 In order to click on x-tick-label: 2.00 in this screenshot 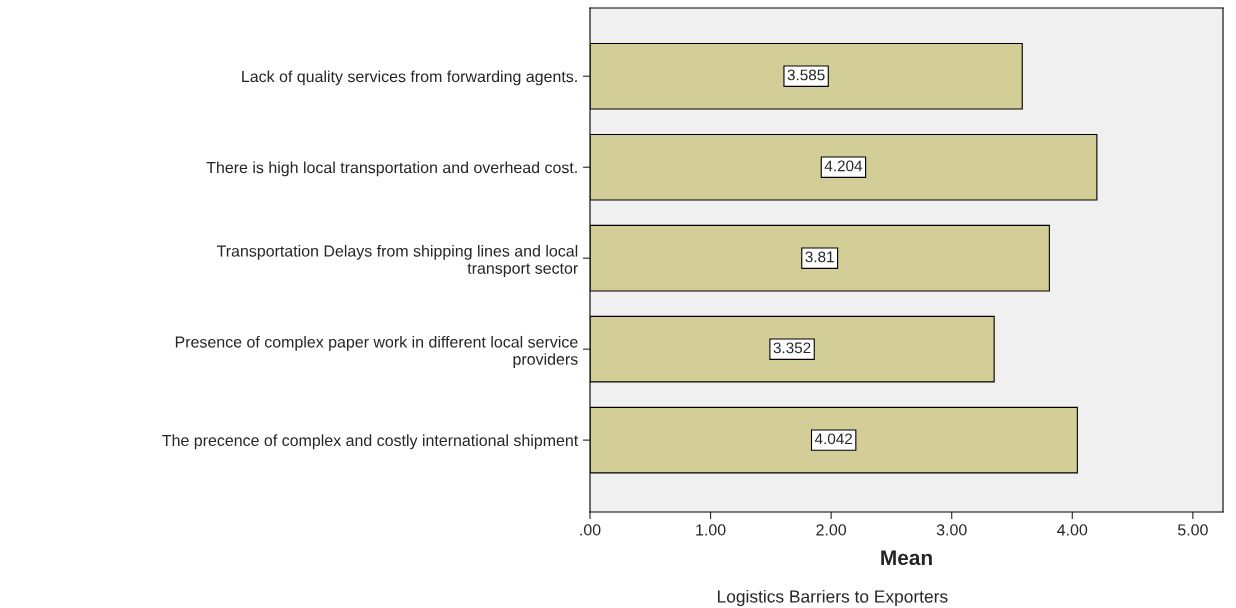, I will do `click(831, 530)`.